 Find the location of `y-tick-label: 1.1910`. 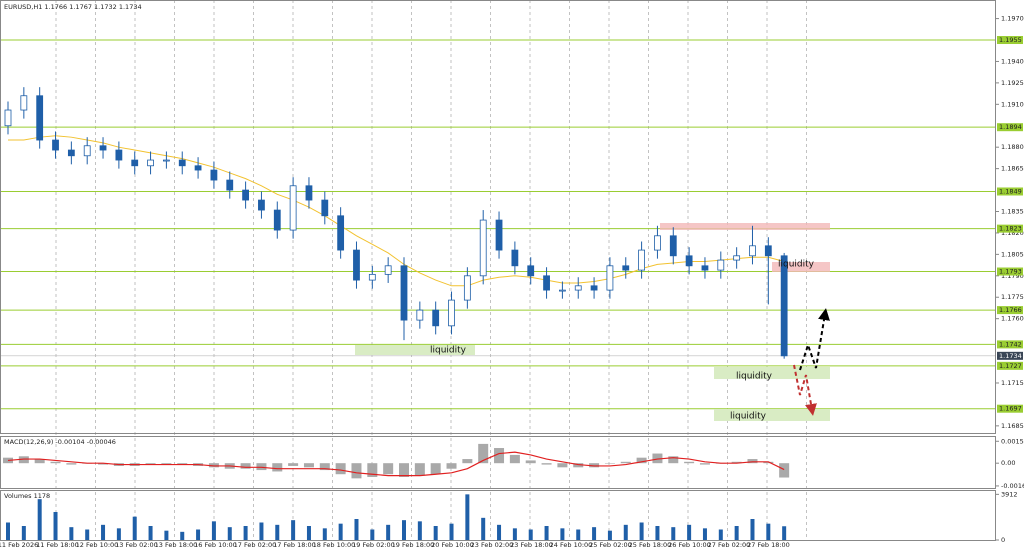

y-tick-label: 1.1910 is located at coordinates (1012, 104).